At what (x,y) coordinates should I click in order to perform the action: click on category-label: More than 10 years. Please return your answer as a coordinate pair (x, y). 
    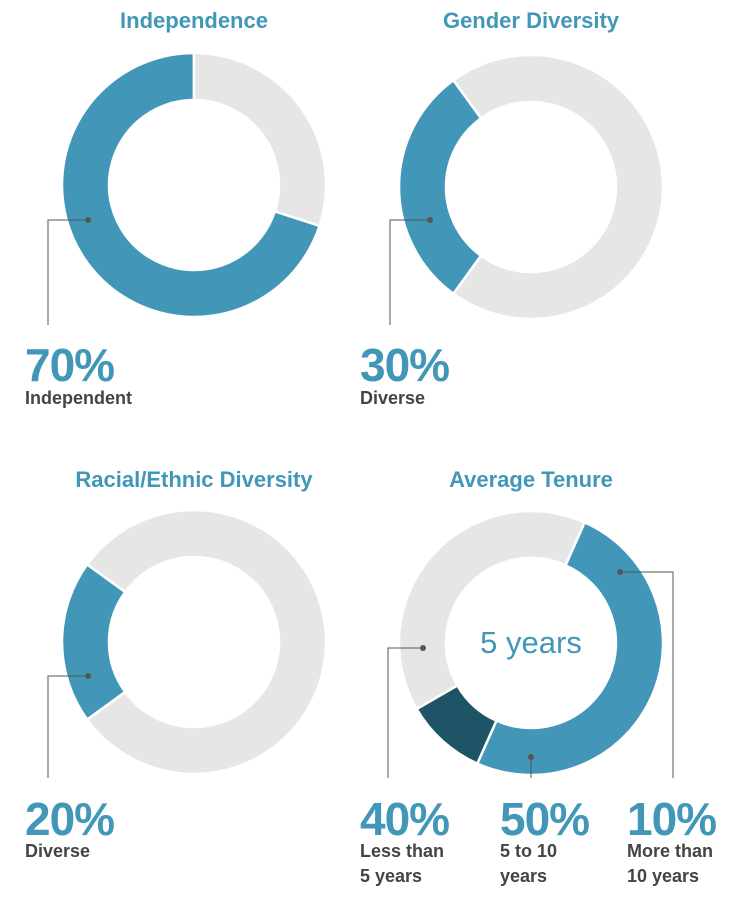
    Looking at the image, I should click on (670, 863).